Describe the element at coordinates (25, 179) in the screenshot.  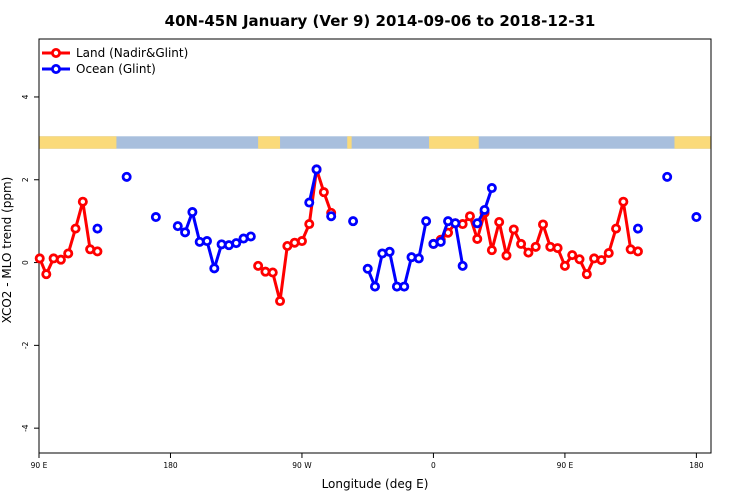
I see `y-tick-label: 2` at that location.